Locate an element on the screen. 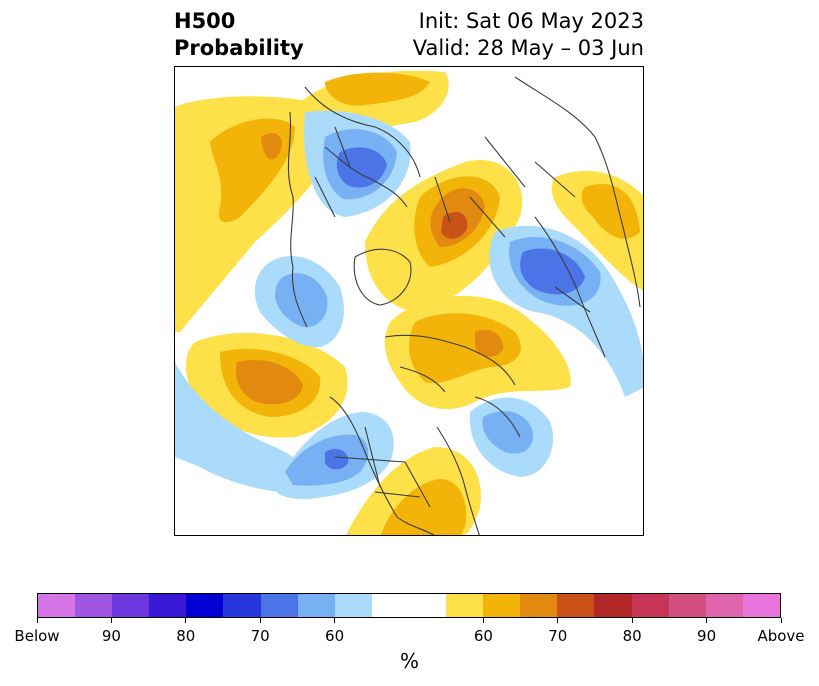  colorbar is located at coordinates (409, 605).